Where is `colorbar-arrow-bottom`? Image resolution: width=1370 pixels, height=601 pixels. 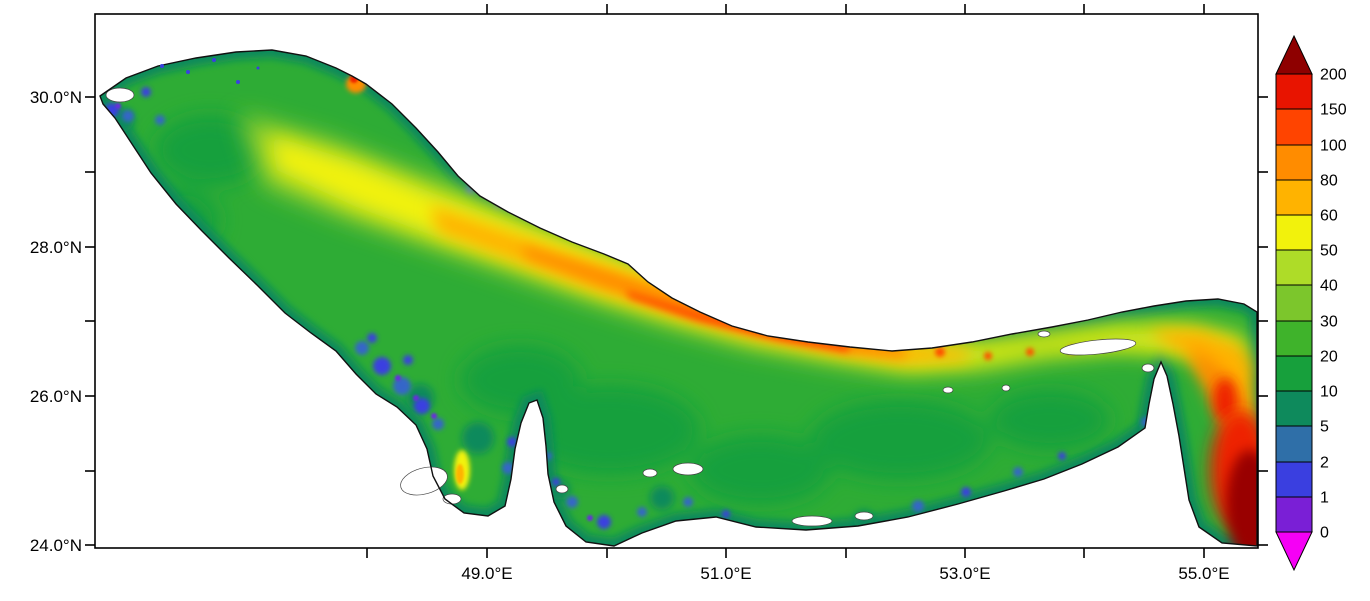 colorbar-arrow-bottom is located at coordinates (1294, 551).